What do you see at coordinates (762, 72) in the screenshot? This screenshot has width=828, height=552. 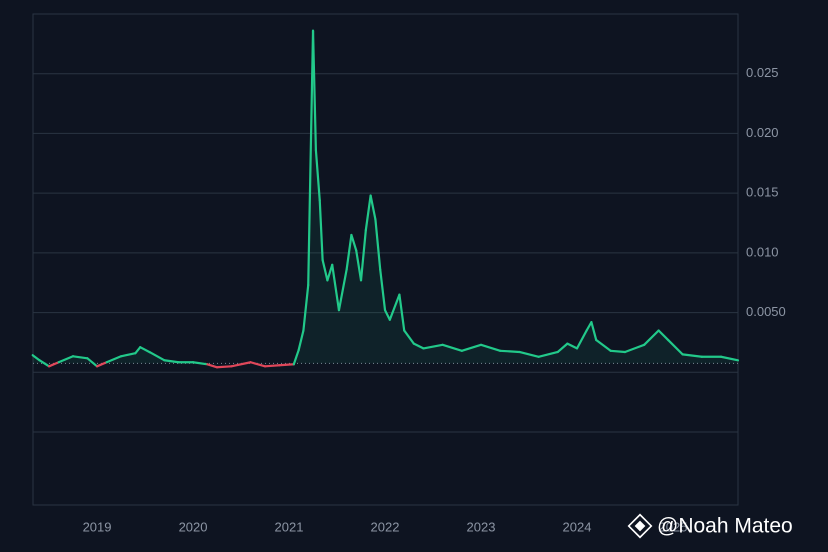 I see `y-tick-label: 0.025` at bounding box center [762, 72].